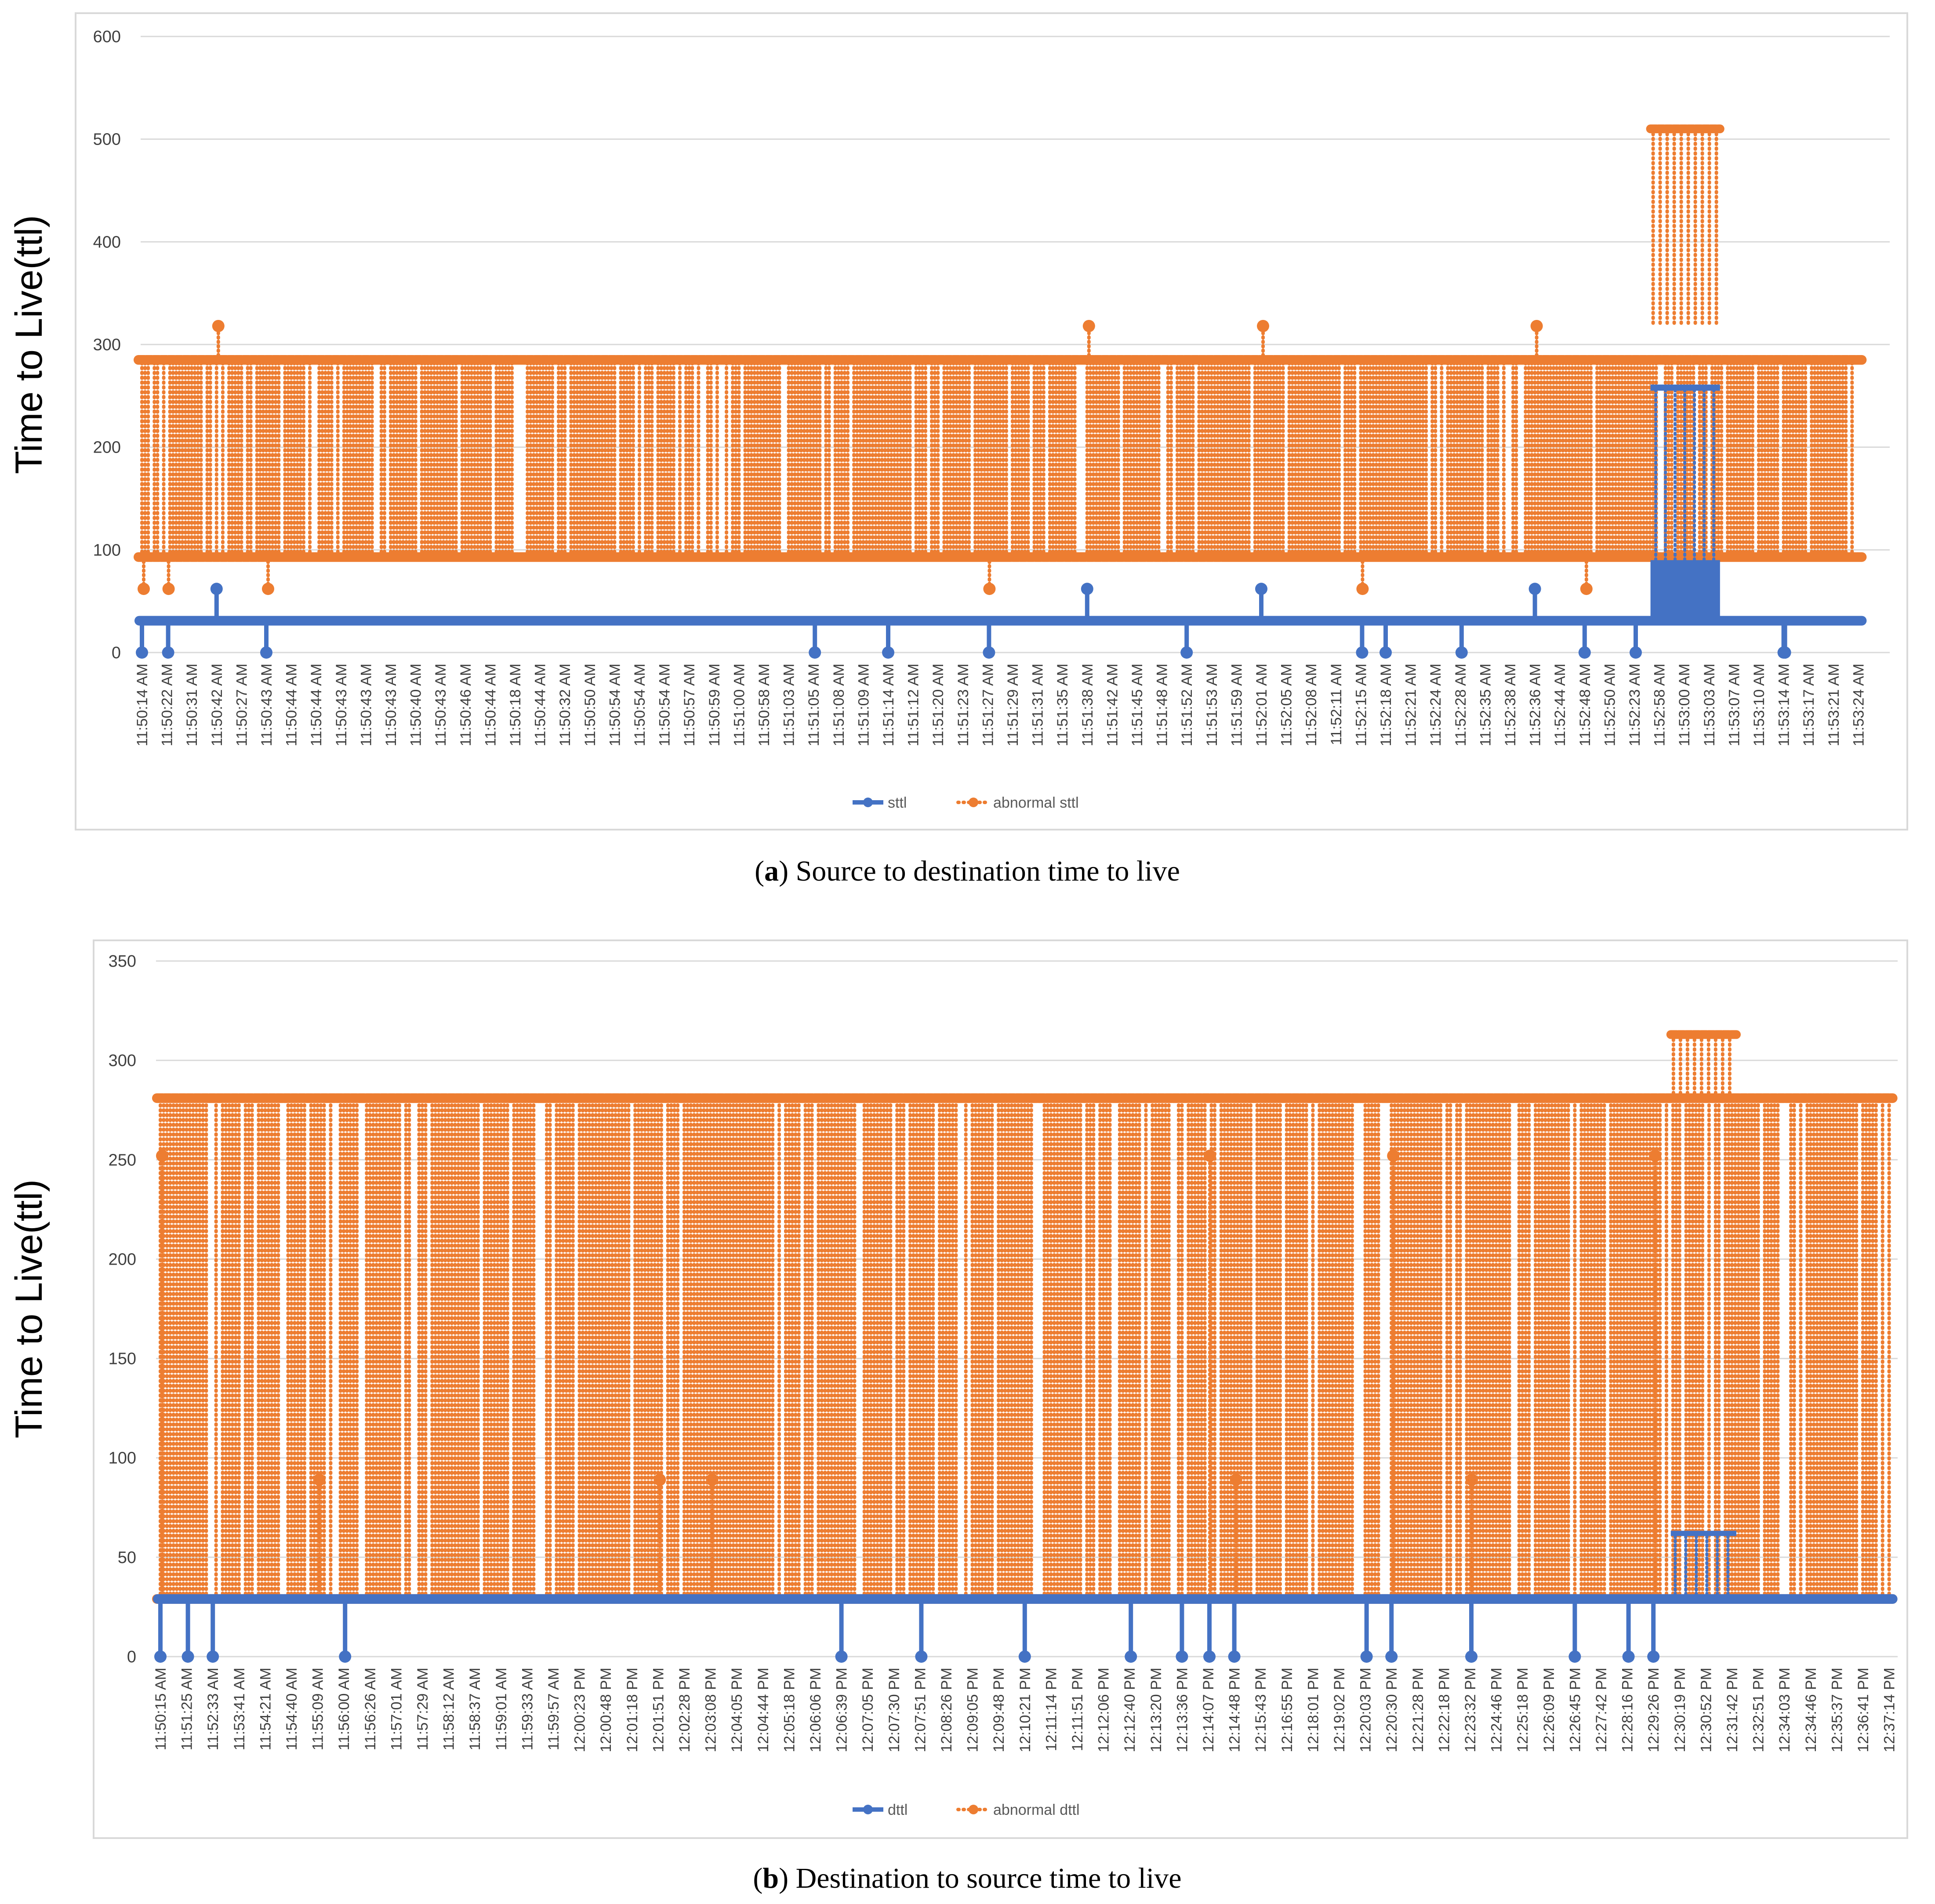 This screenshot has height=1904, width=1935. I want to click on x-tick-label: 11:51:38 AM, so click(1088, 705).